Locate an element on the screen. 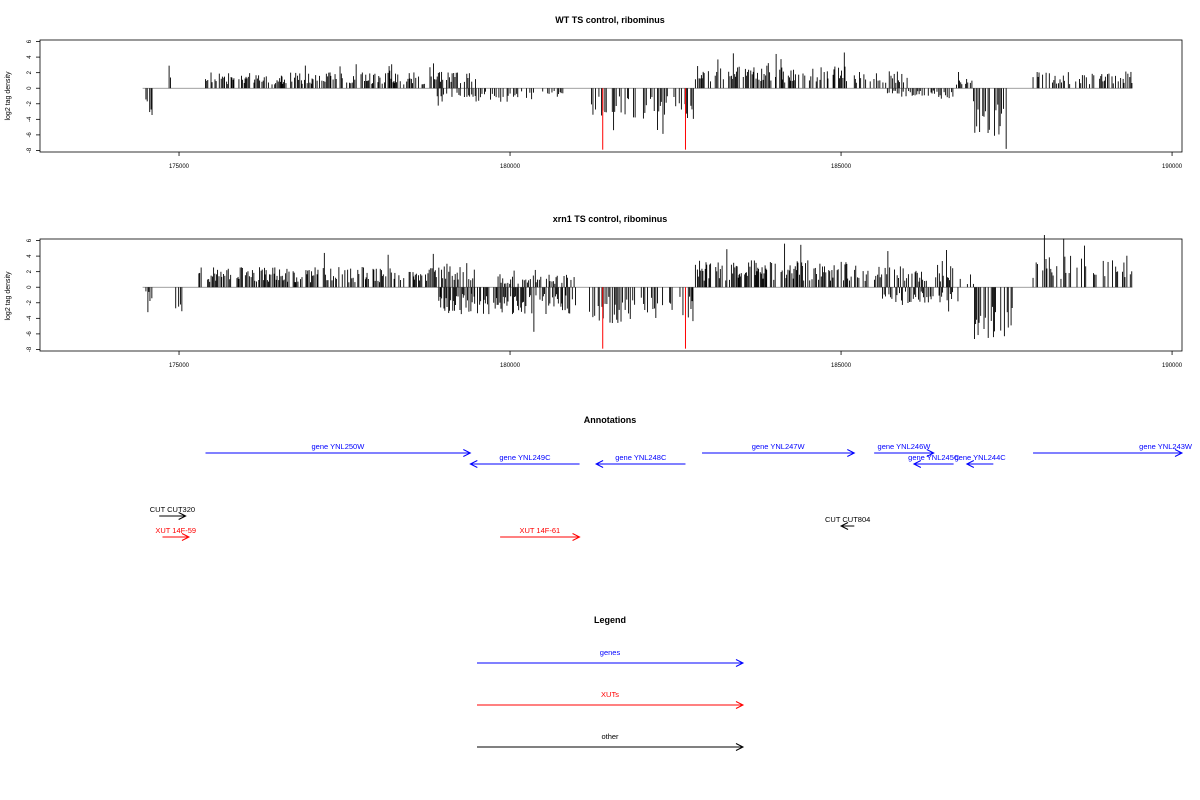 The height and width of the screenshot is (800, 1200). annotations-title: Annotations is located at coordinates (610, 420).